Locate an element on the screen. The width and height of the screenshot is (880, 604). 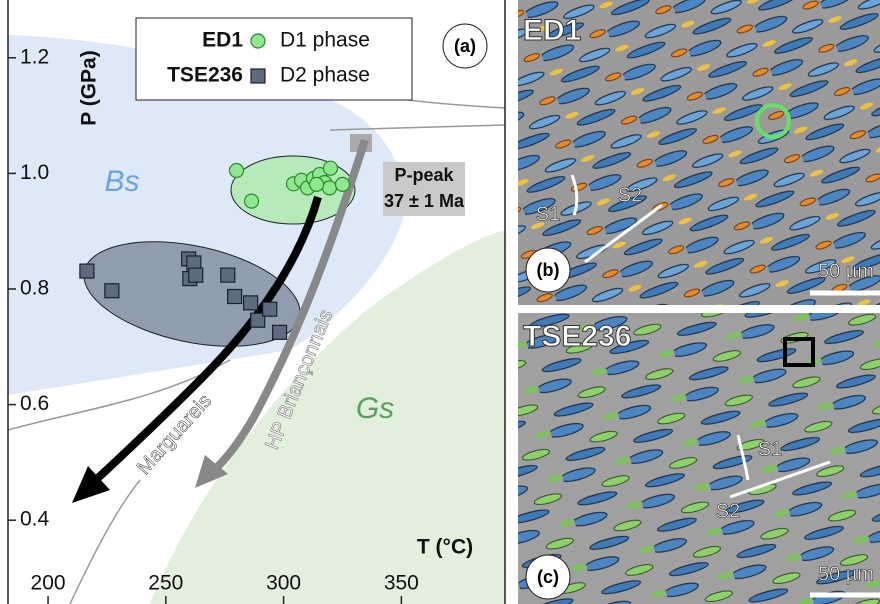
legend-sample: ED1 is located at coordinates (222, 40).